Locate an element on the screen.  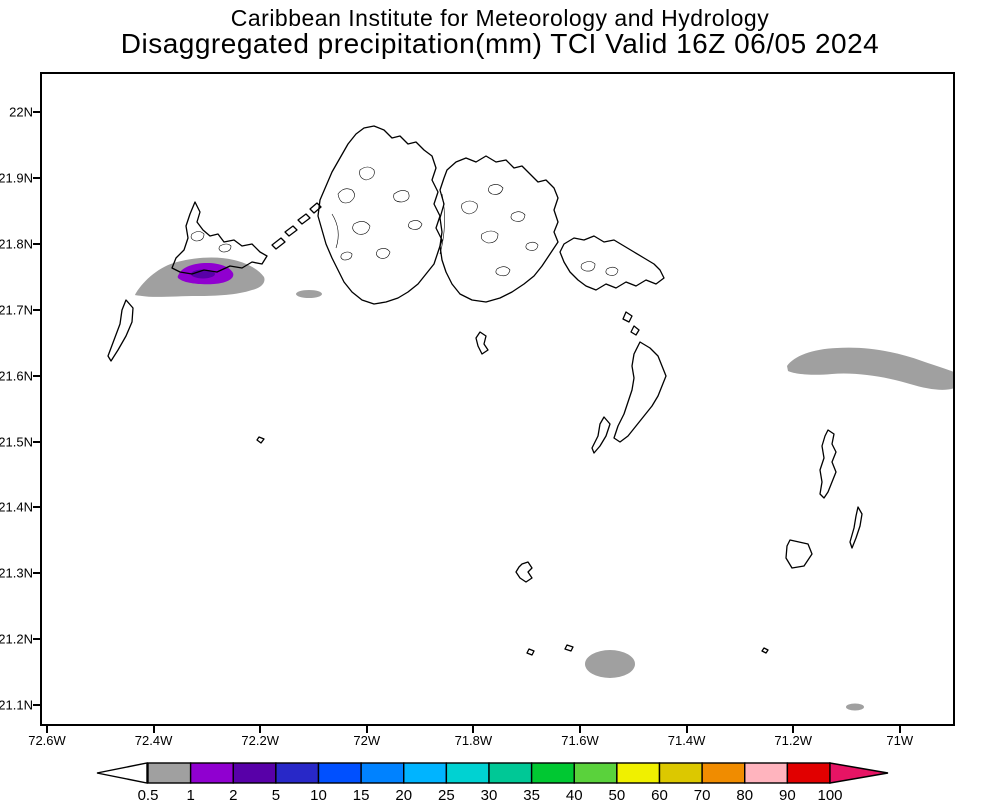
island-salt-cay is located at coordinates (799, 554).